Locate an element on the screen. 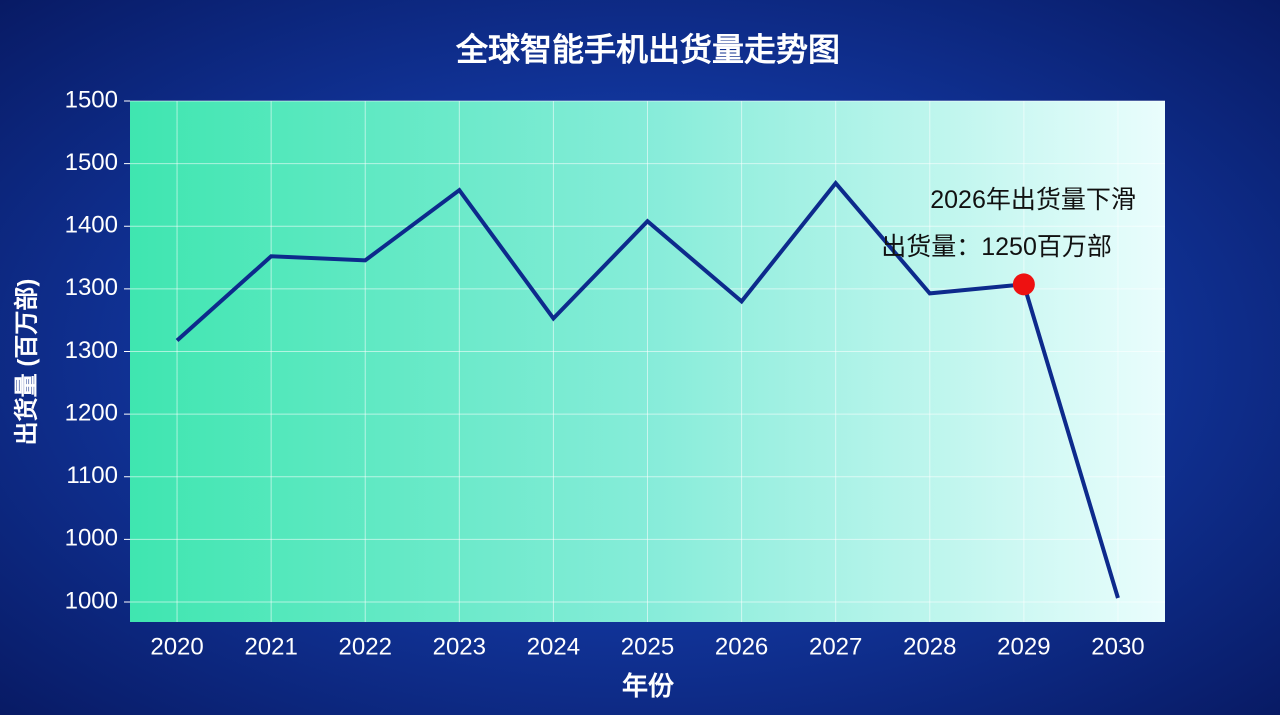  x-tick-label: 2020 is located at coordinates (176, 646).